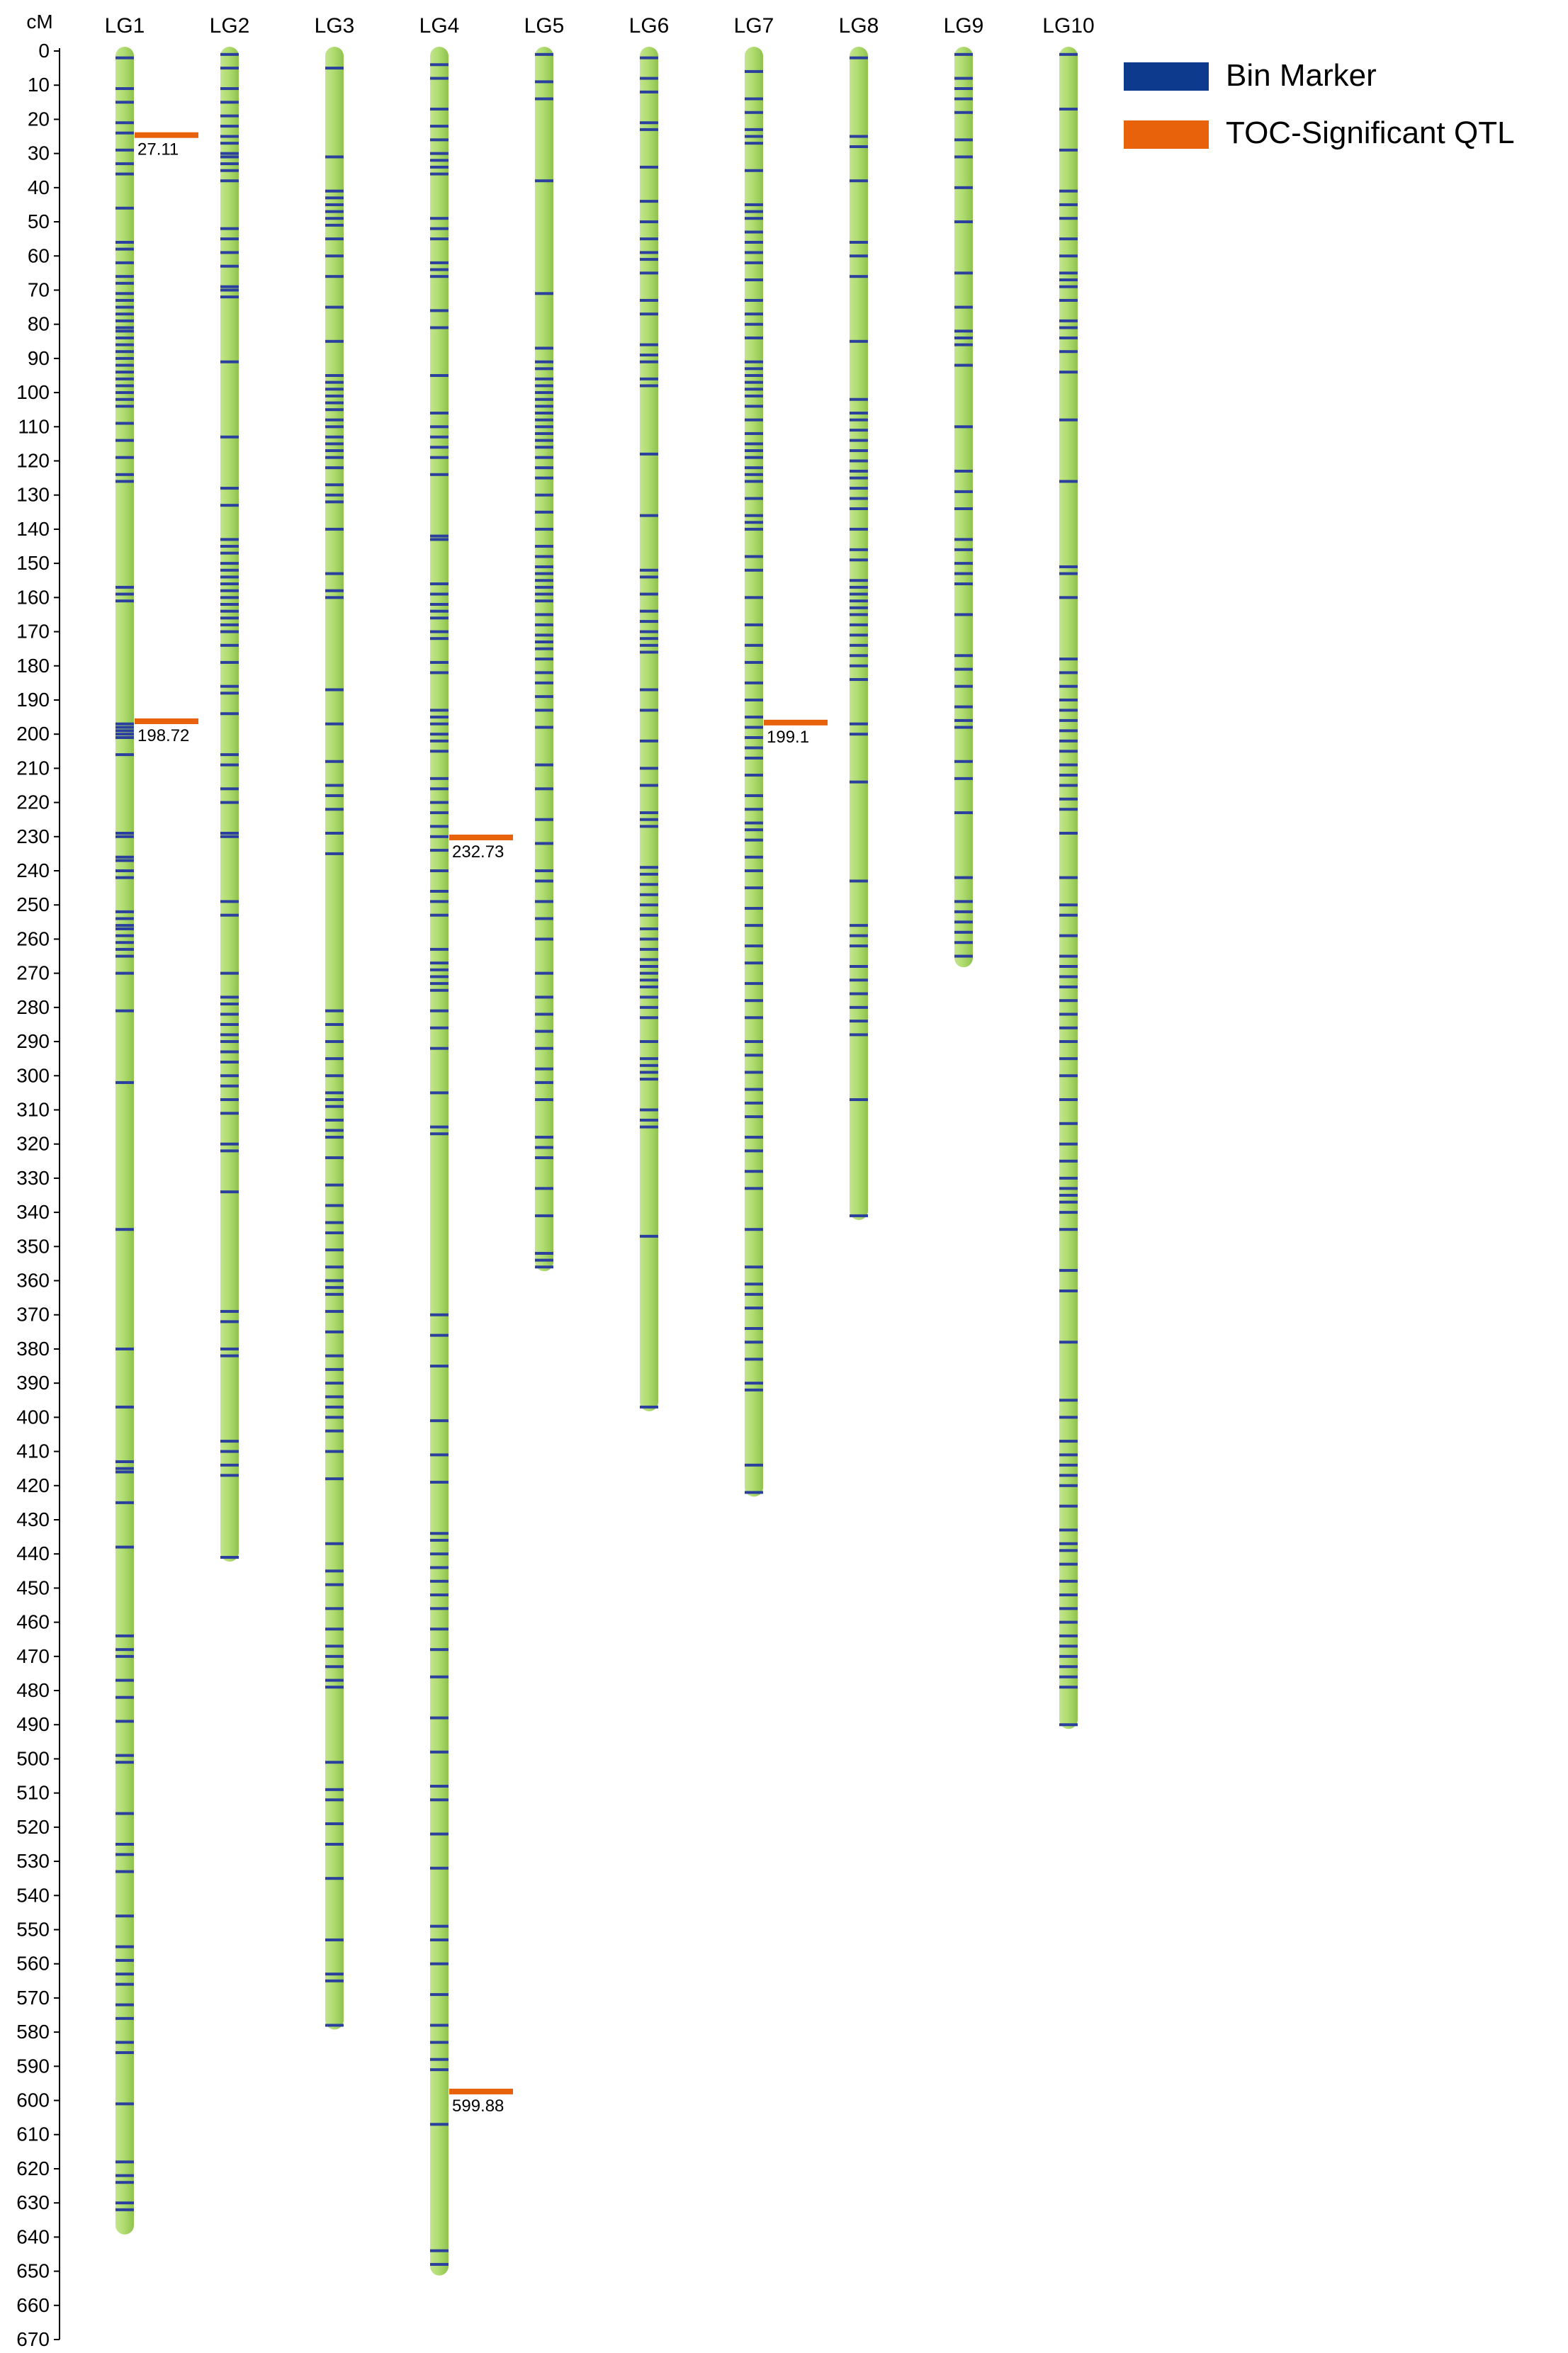 This screenshot has height=2353, width=1568. I want to click on y-tick-label: 150, so click(33, 563).